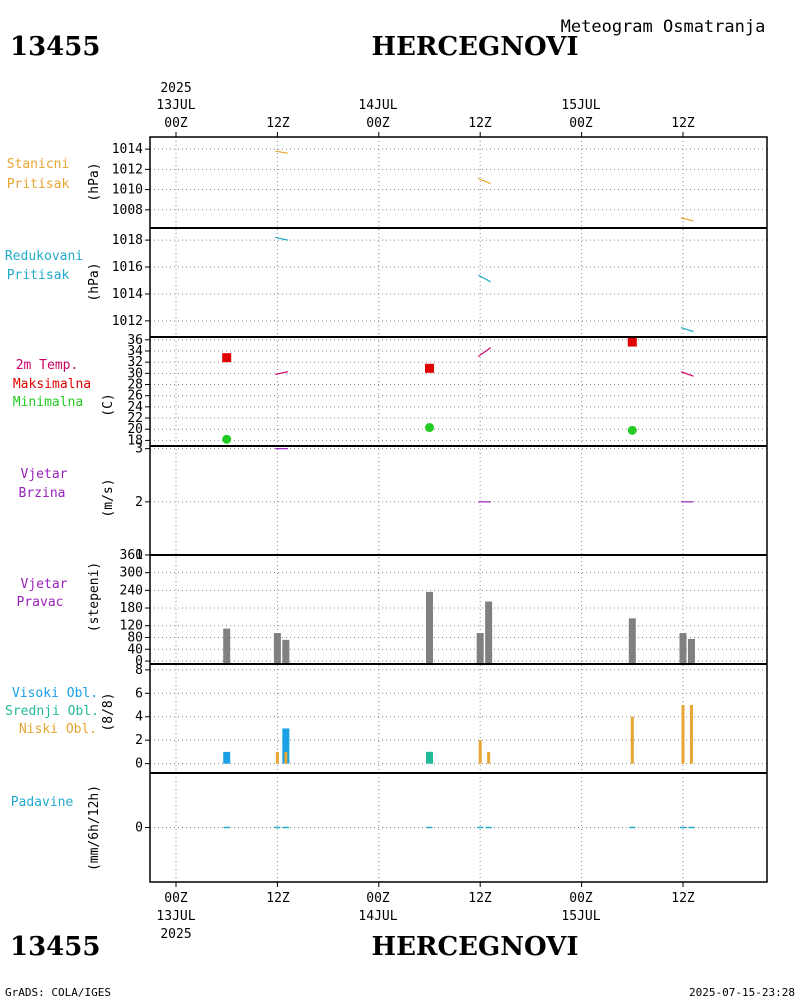 The image size is (800, 1004). I want to click on y-tick-label: 6, so click(139, 693).